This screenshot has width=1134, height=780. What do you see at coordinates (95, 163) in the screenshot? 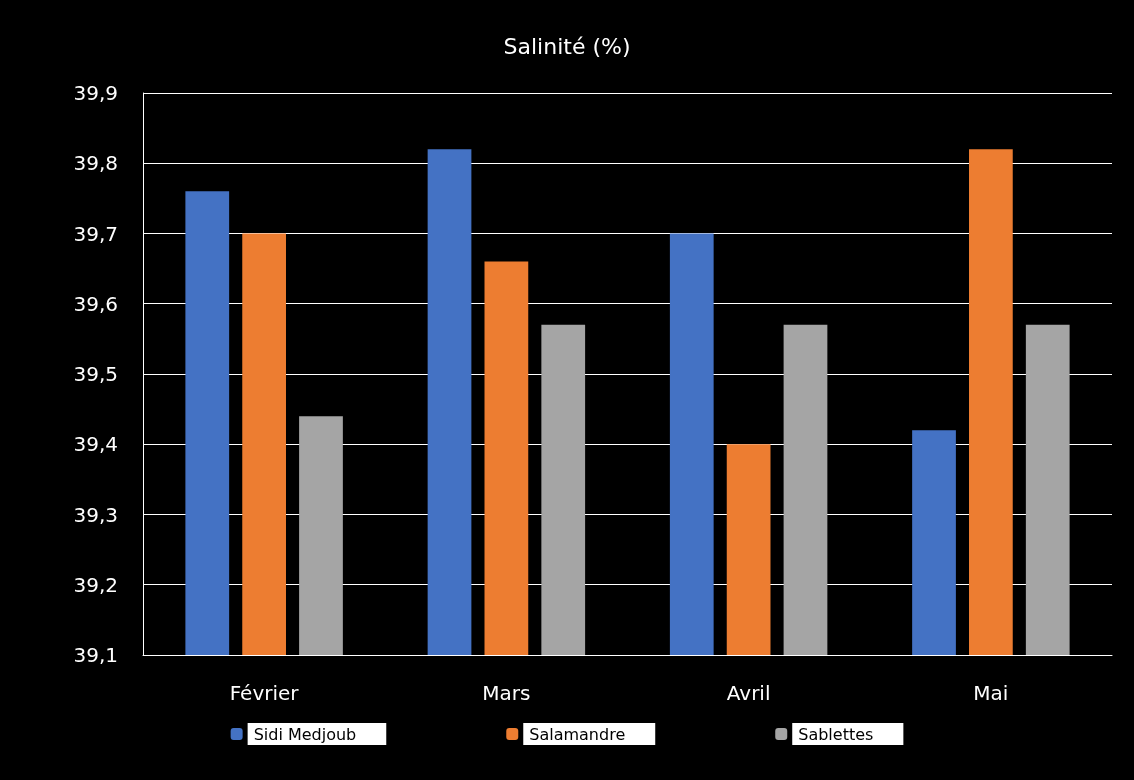
I see `y-tick-label: 39,8` at bounding box center [95, 163].